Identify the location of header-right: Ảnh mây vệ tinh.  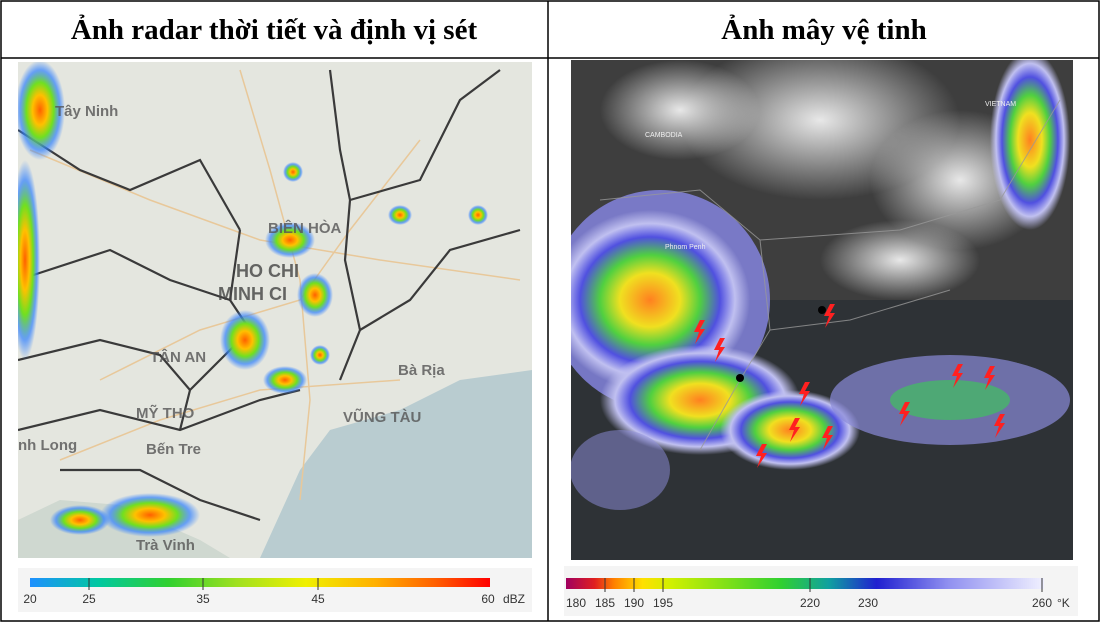
(823, 30).